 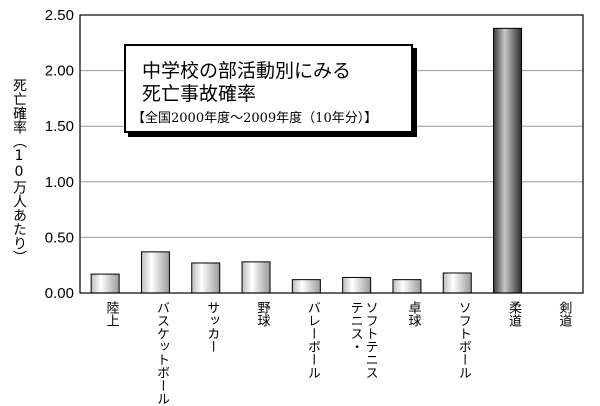 I want to click on y-tick-label: 2.50, so click(x=59, y=15).